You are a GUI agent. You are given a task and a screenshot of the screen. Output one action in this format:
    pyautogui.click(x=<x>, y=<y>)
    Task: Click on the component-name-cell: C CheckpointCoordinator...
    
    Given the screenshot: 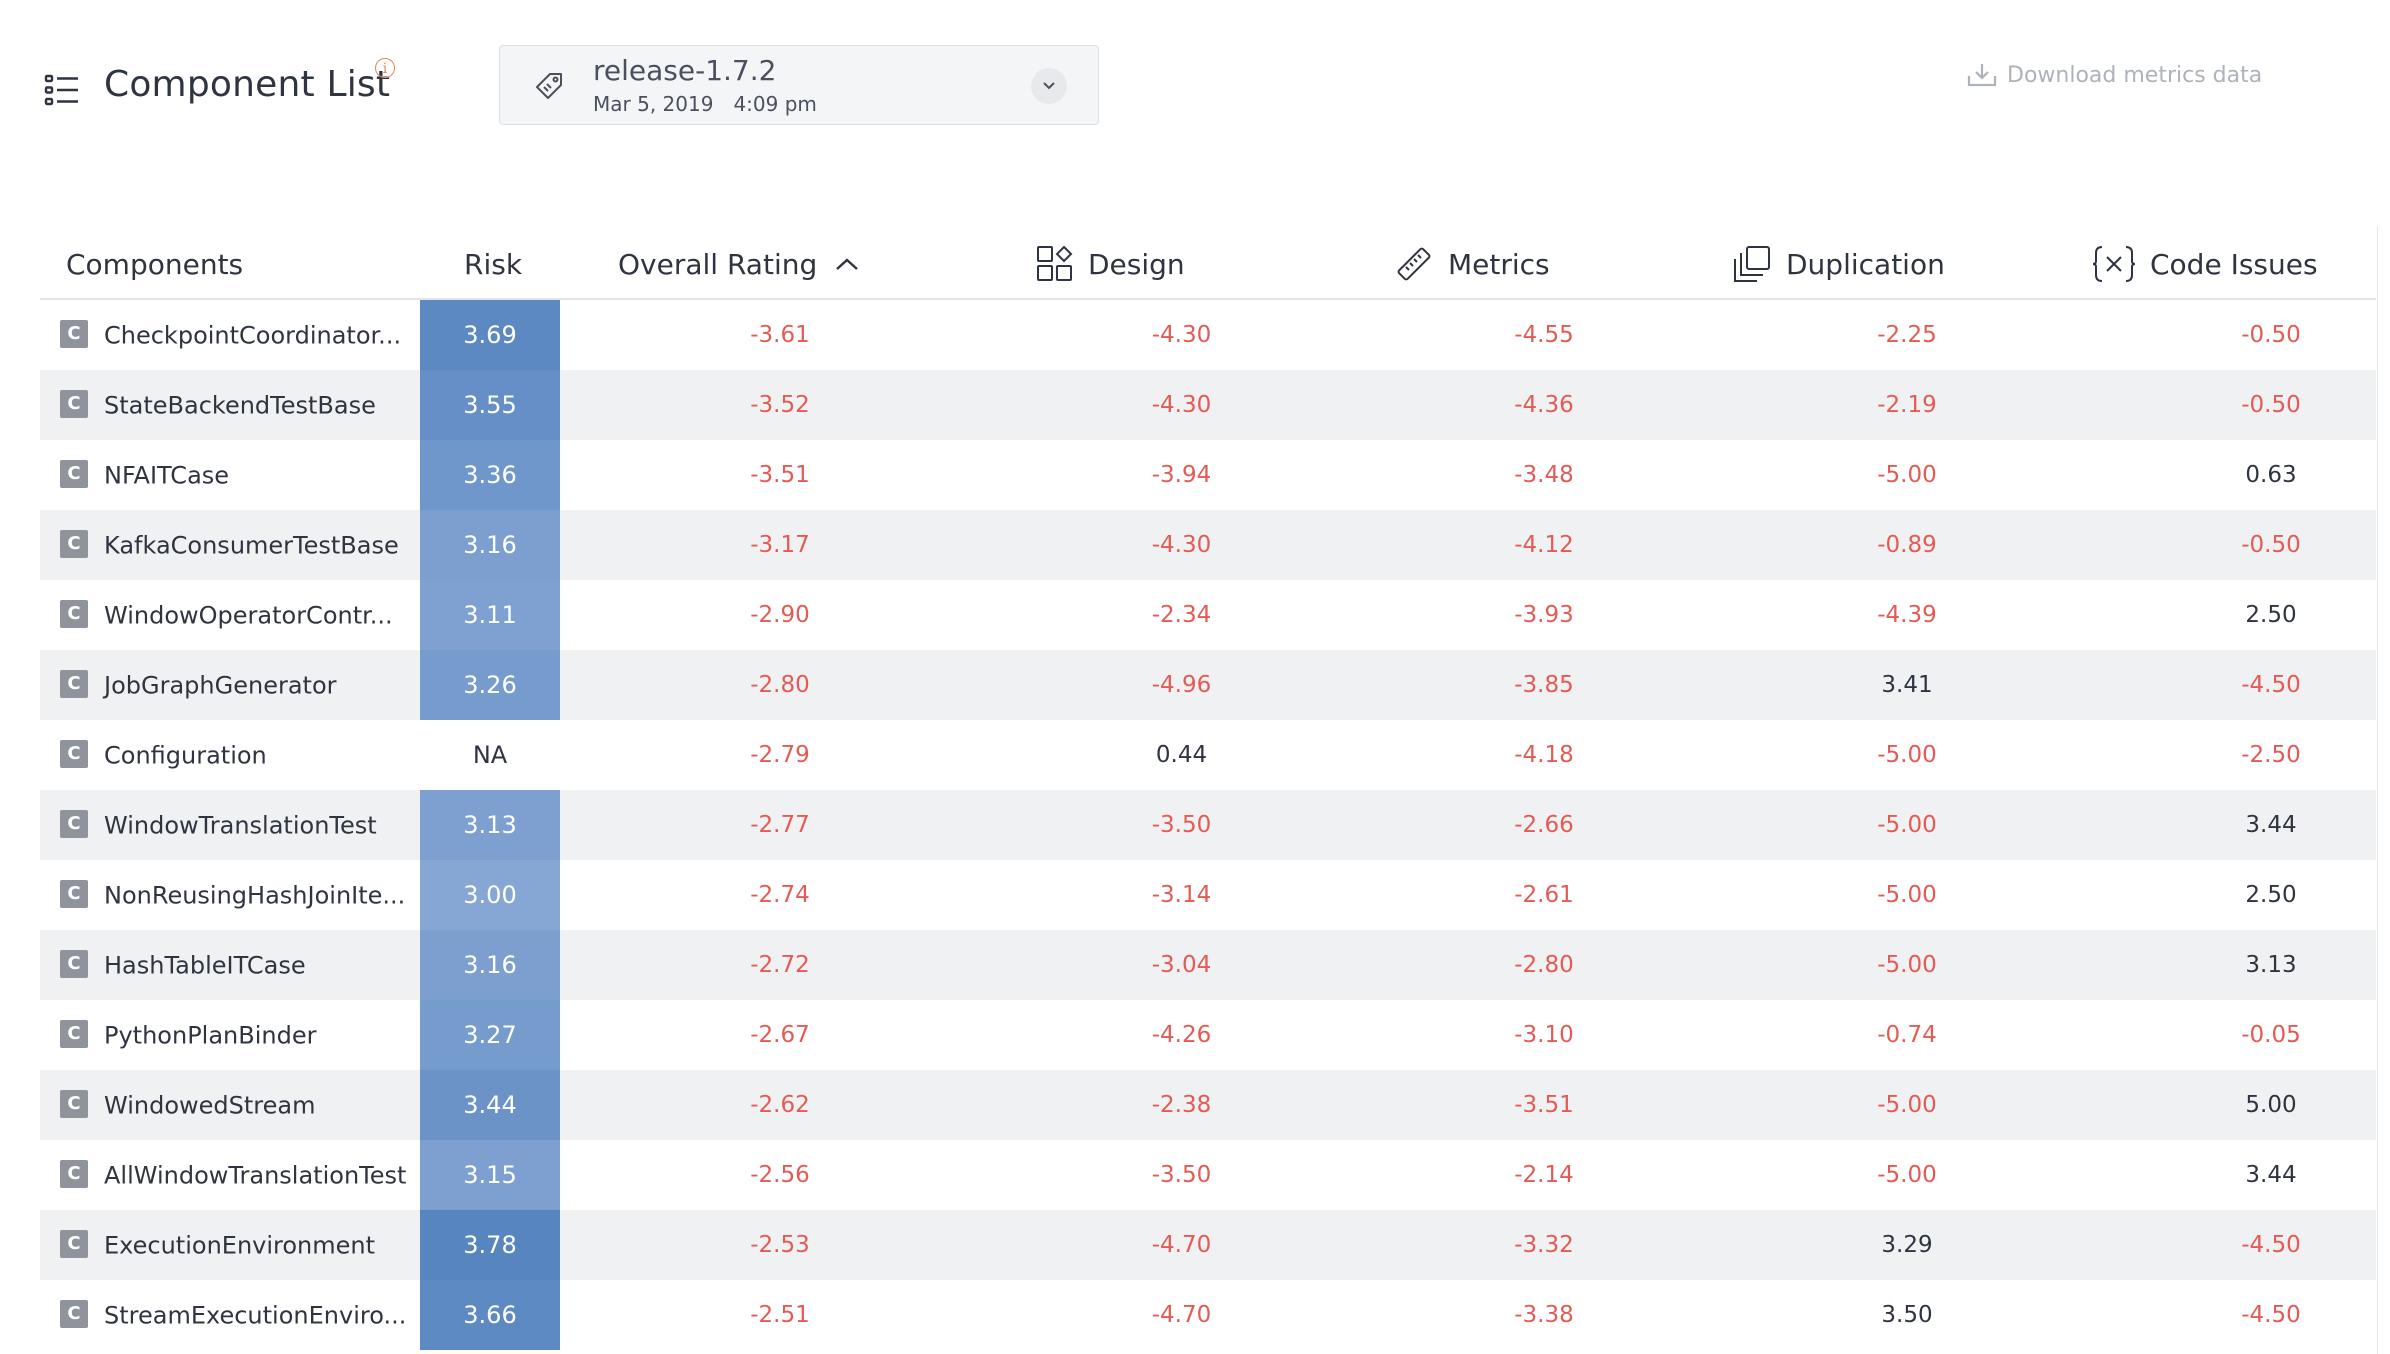 What is the action you would take?
    pyautogui.click(x=230, y=335)
    